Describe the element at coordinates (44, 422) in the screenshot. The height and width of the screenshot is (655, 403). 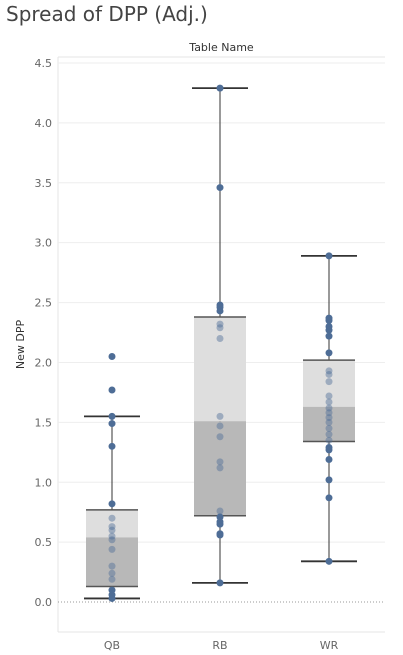
I see `y-tick-label: 1.5` at that location.